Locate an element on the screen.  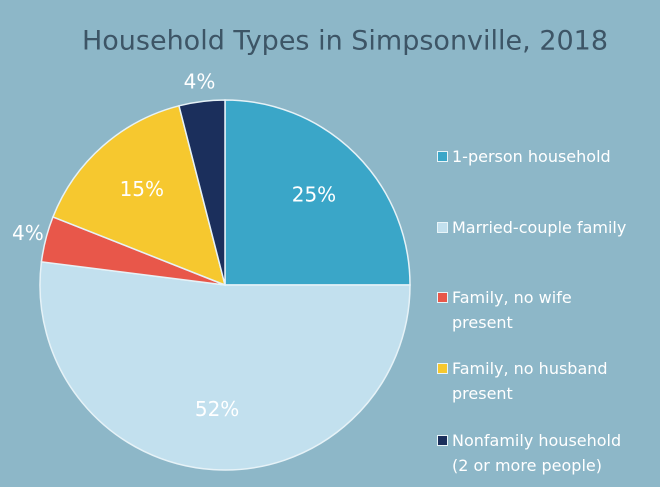
legend-item: Family, no wife present is located at coordinates (537, 310).